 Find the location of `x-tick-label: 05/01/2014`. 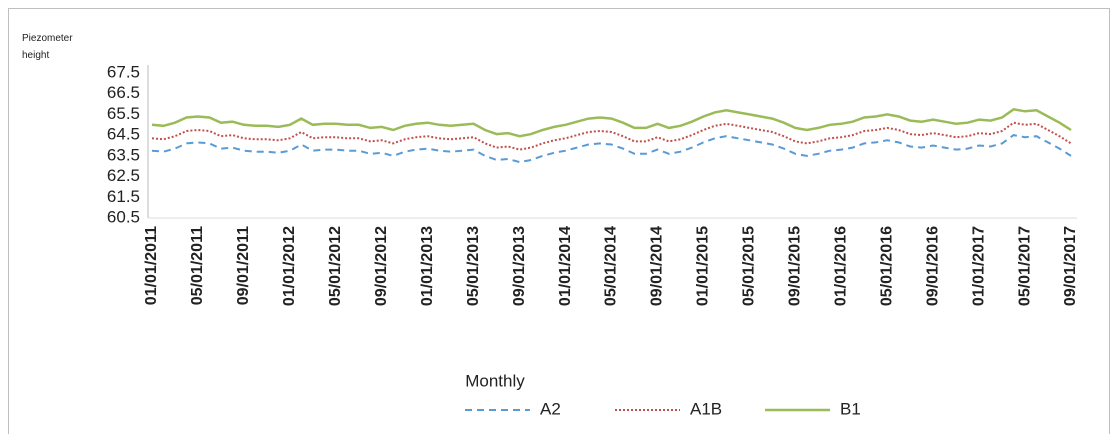

x-tick-label: 05/01/2014 is located at coordinates (611, 266).